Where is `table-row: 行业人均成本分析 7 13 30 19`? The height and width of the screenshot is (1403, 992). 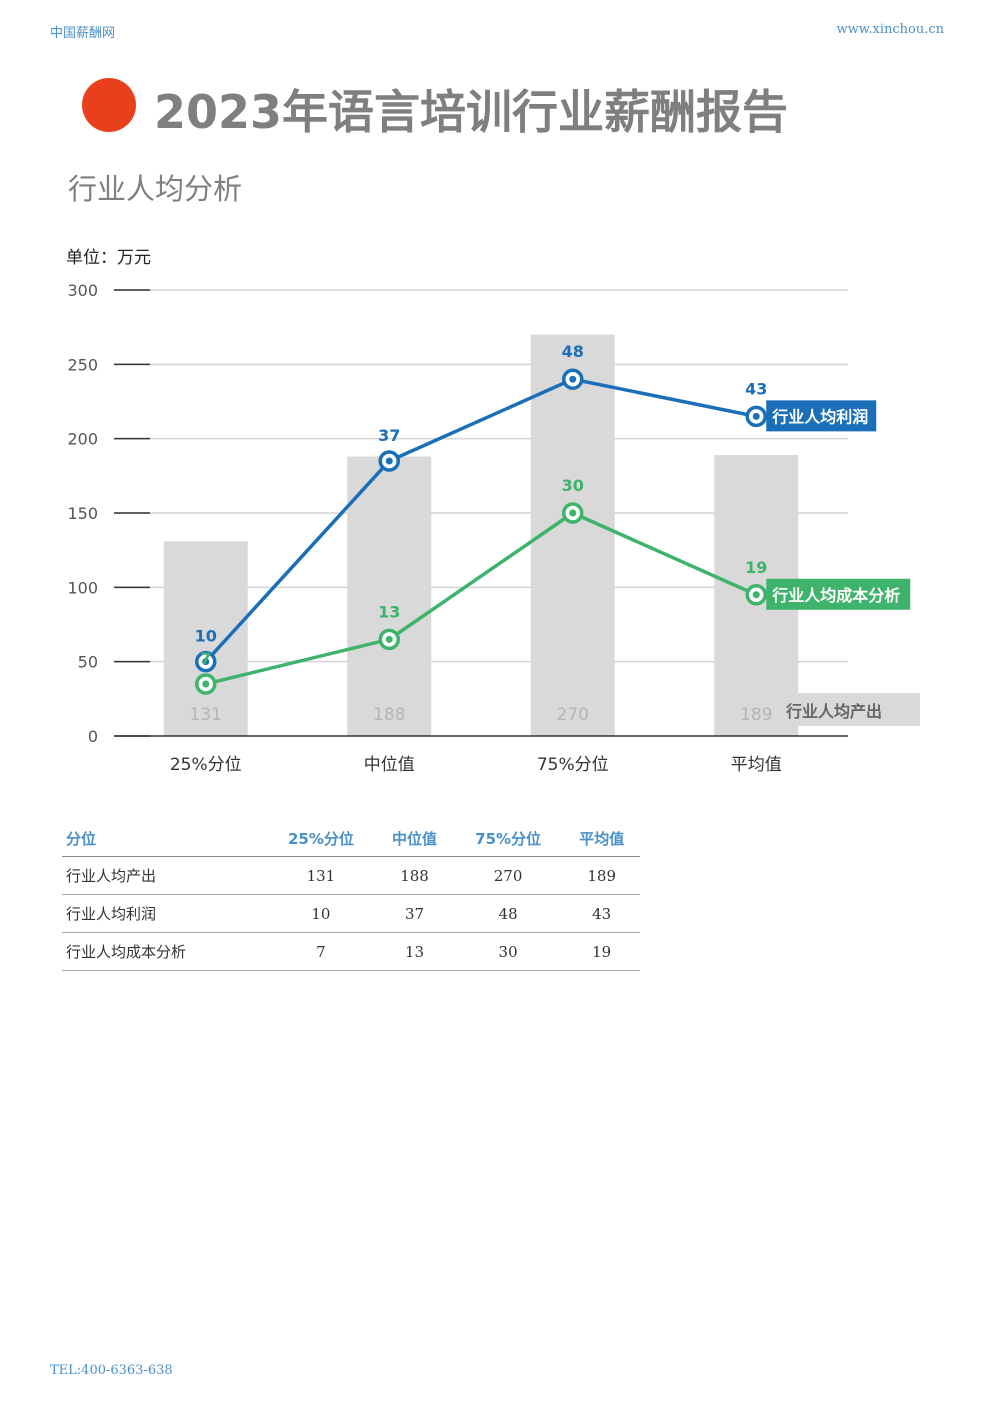
table-row: 行业人均成本分析 7 13 30 19 is located at coordinates (351, 951).